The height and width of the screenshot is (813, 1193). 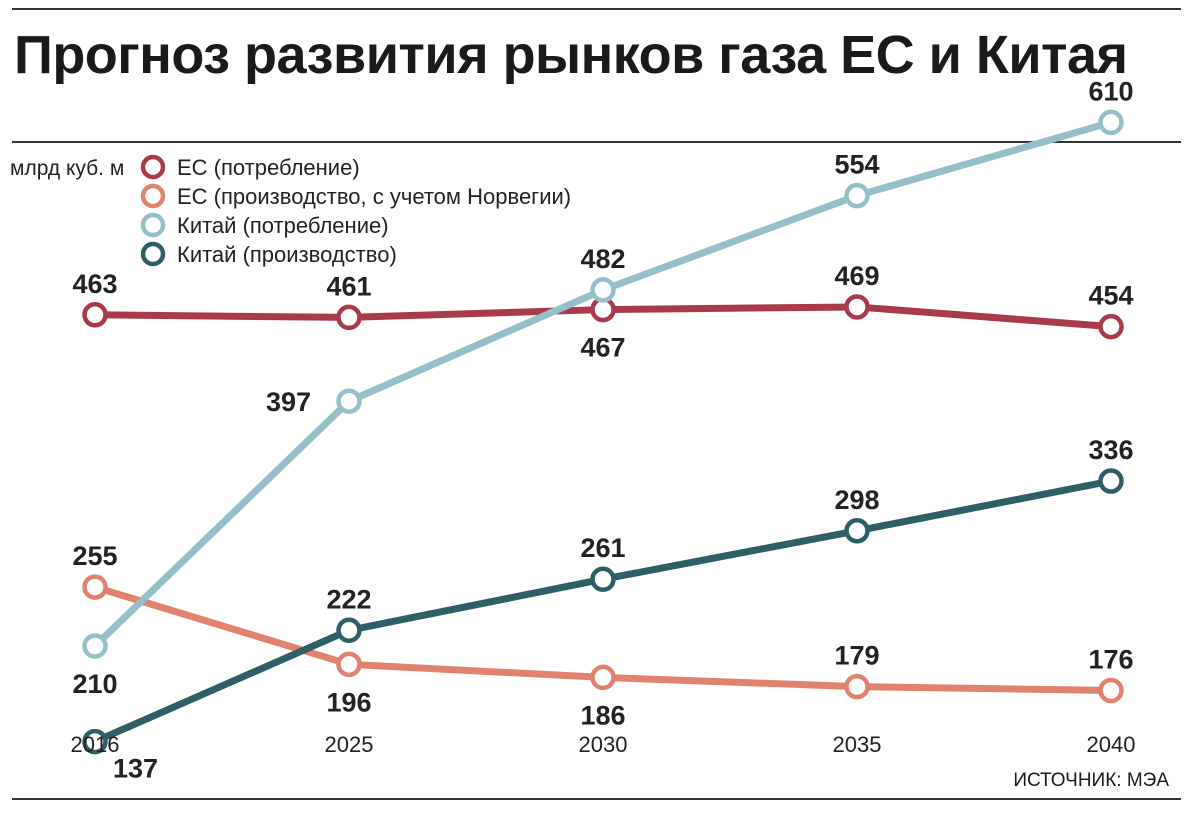 I want to click on data-label: 469, so click(x=856, y=276).